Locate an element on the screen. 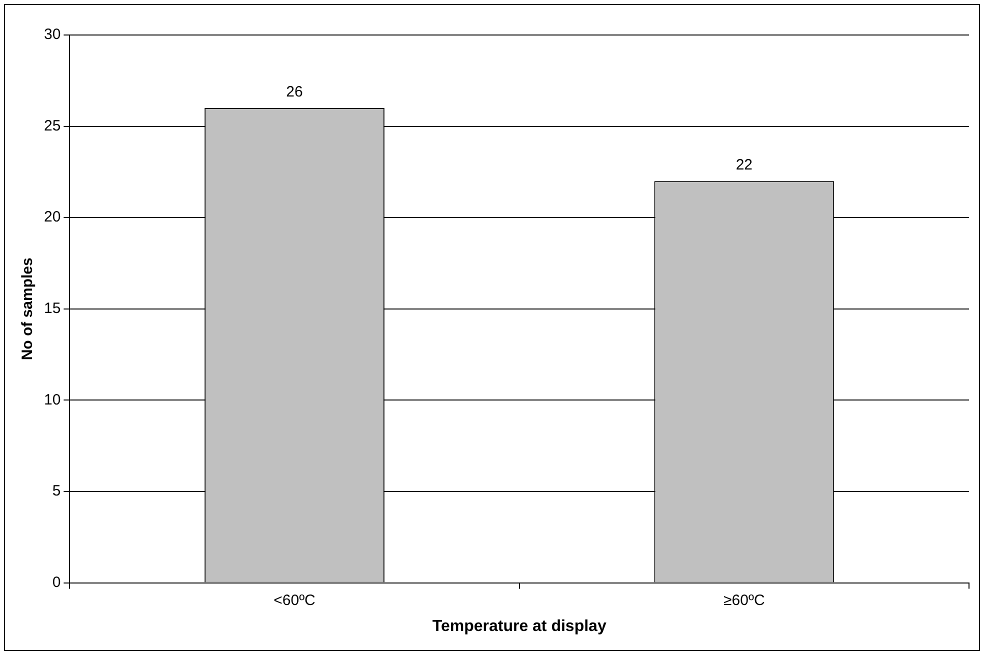  x-axis-title: Temperature at display is located at coordinates (519, 626).